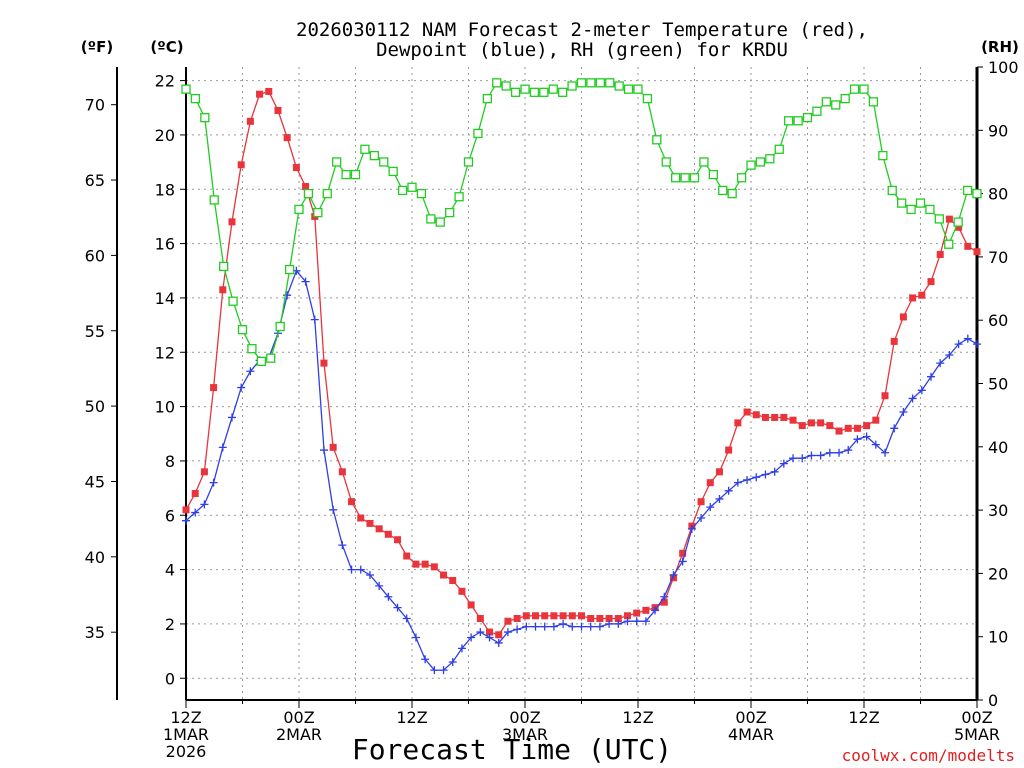 The width and height of the screenshot is (1024, 768). I want to click on fahrenheit-tick-label: 35, so click(95, 632).